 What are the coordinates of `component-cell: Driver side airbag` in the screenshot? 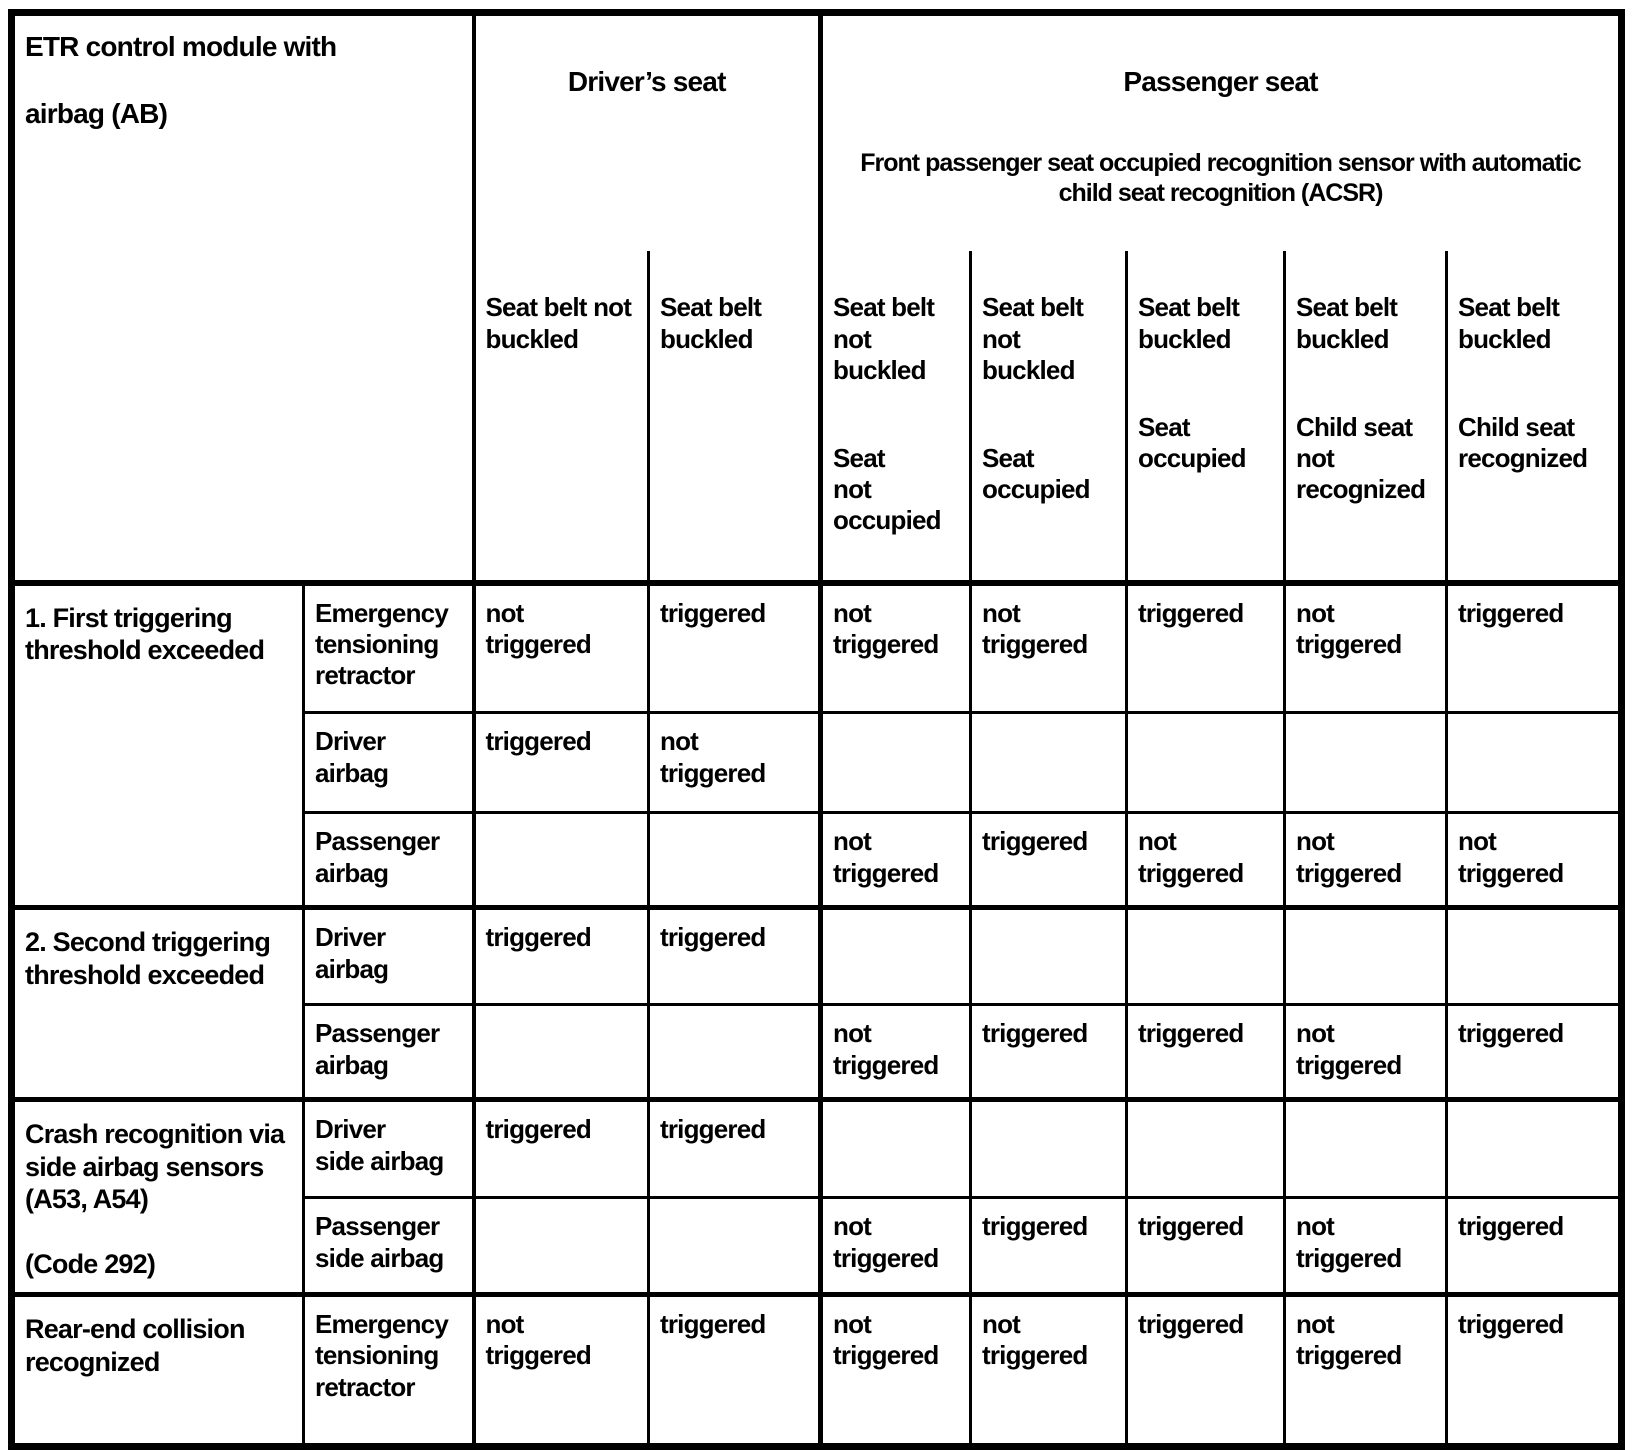 It's located at (389, 1149).